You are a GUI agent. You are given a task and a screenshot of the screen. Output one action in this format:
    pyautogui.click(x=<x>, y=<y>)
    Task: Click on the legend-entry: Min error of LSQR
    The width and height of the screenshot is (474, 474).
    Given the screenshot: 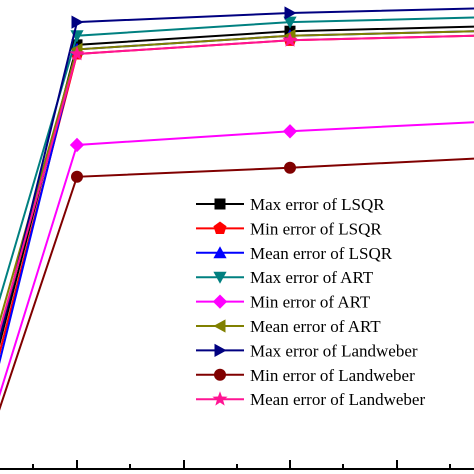 What is the action you would take?
    pyautogui.click(x=289, y=228)
    